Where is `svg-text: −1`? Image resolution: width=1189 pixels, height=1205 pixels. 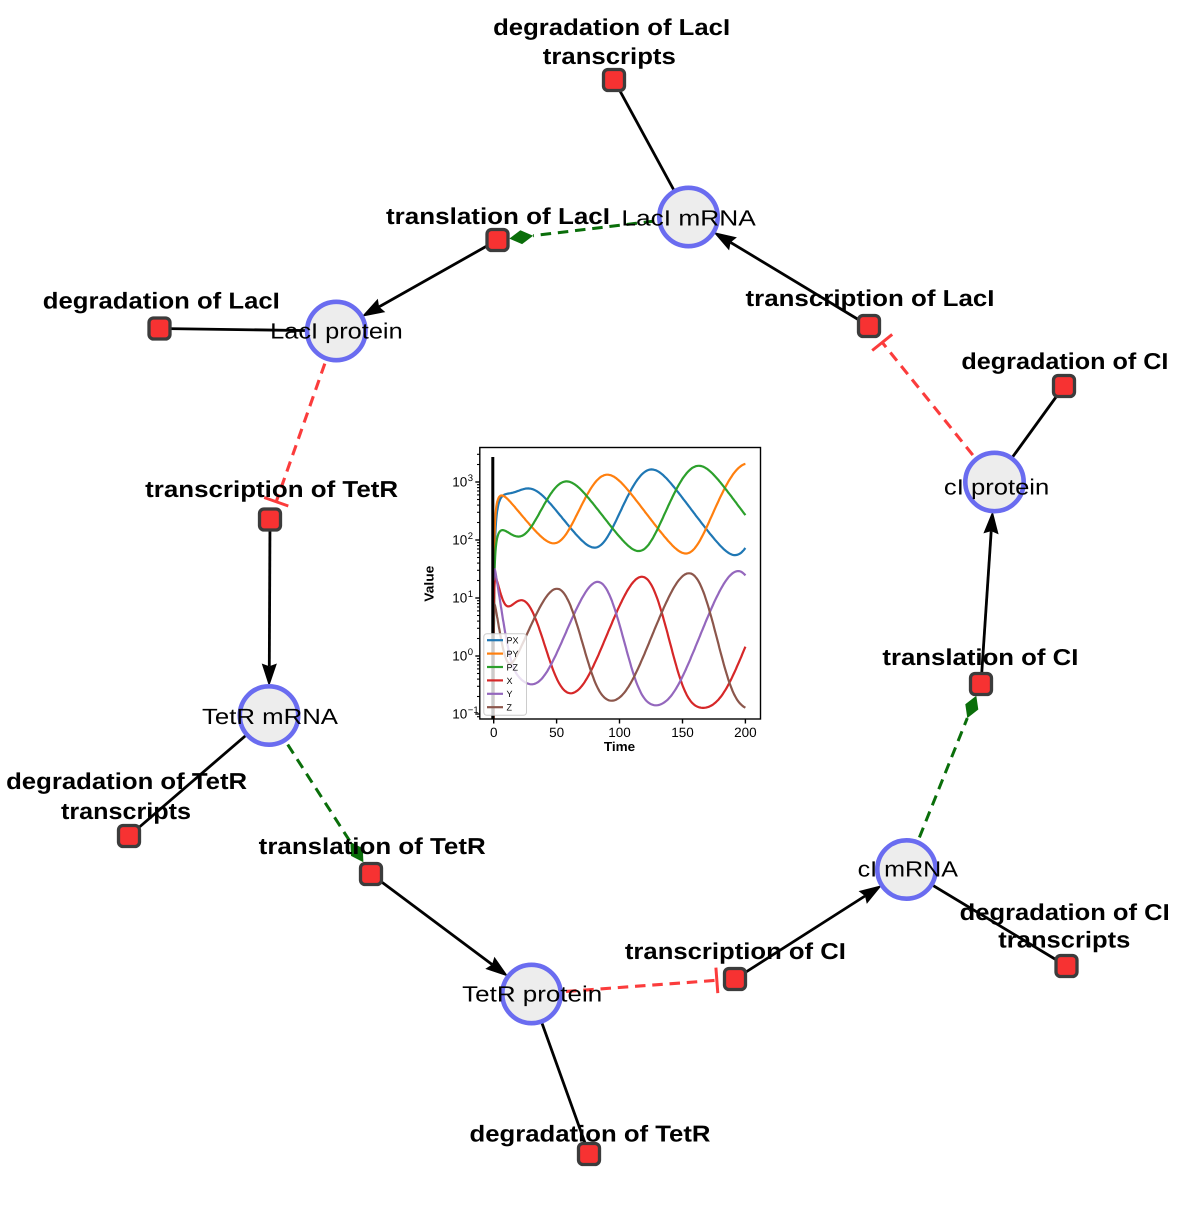 svg-text: −1 is located at coordinates (473, 710).